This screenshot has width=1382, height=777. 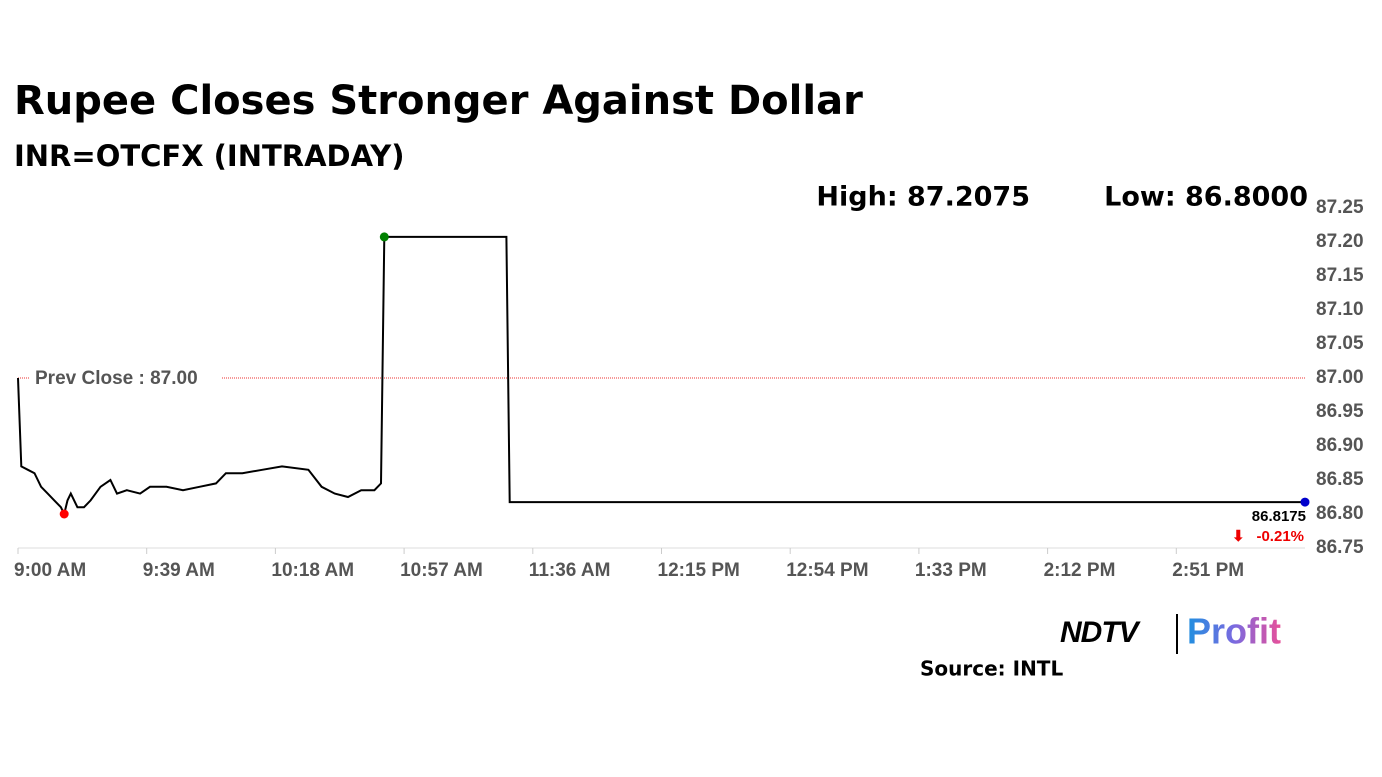 What do you see at coordinates (1340, 547) in the screenshot?
I see `y-tick-label: 86.75` at bounding box center [1340, 547].